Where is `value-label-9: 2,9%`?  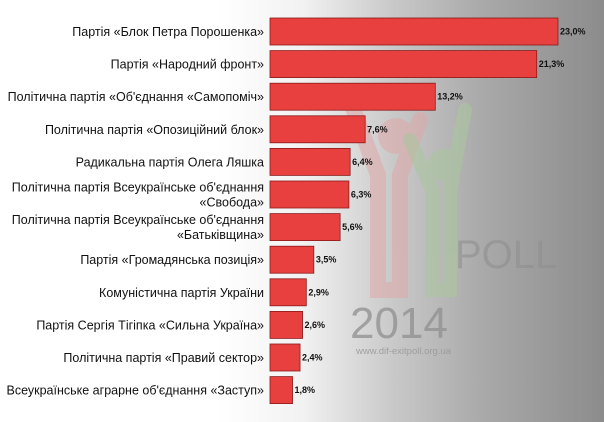
value-label-9: 2,9% is located at coordinates (318, 292).